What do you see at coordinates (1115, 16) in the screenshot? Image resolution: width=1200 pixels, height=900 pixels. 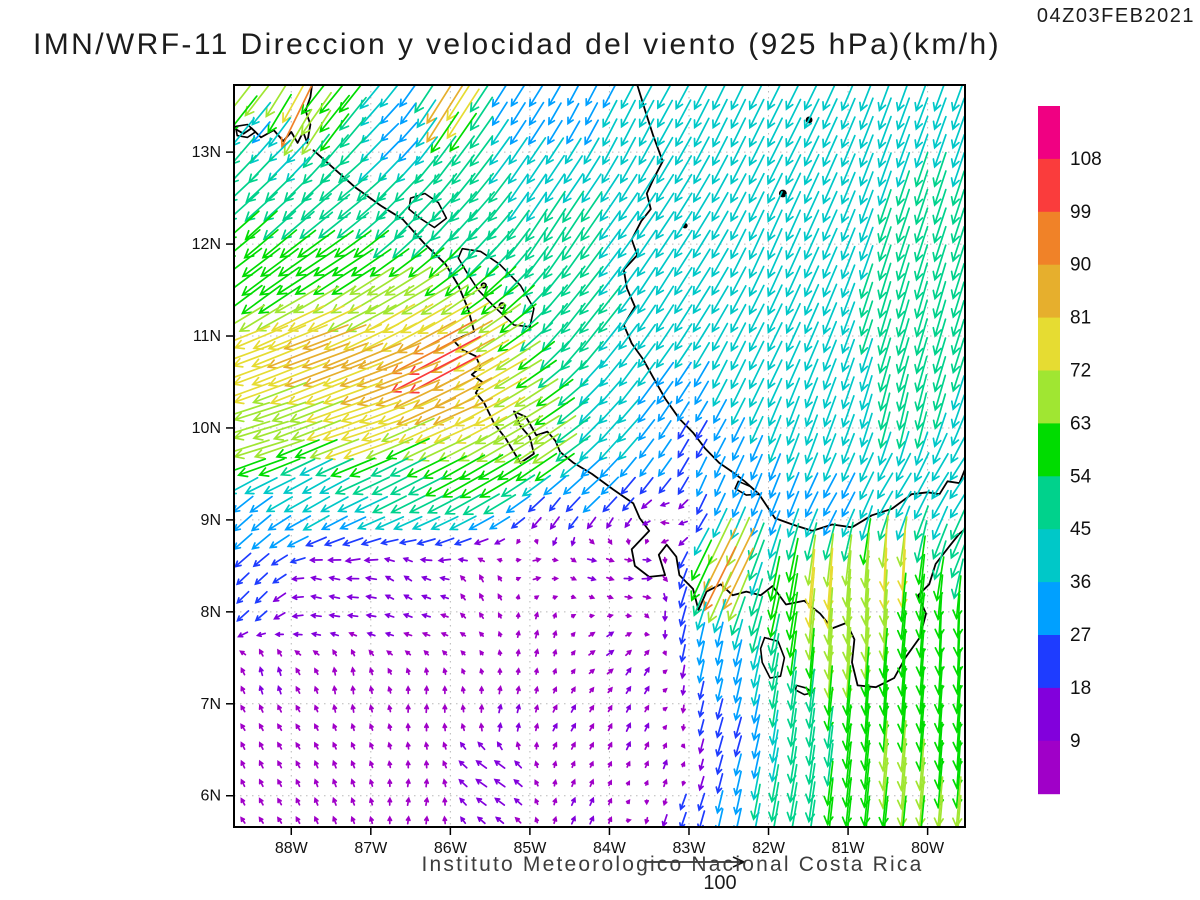 I see `valid-time-label: 04Z03FEB2021` at bounding box center [1115, 16].